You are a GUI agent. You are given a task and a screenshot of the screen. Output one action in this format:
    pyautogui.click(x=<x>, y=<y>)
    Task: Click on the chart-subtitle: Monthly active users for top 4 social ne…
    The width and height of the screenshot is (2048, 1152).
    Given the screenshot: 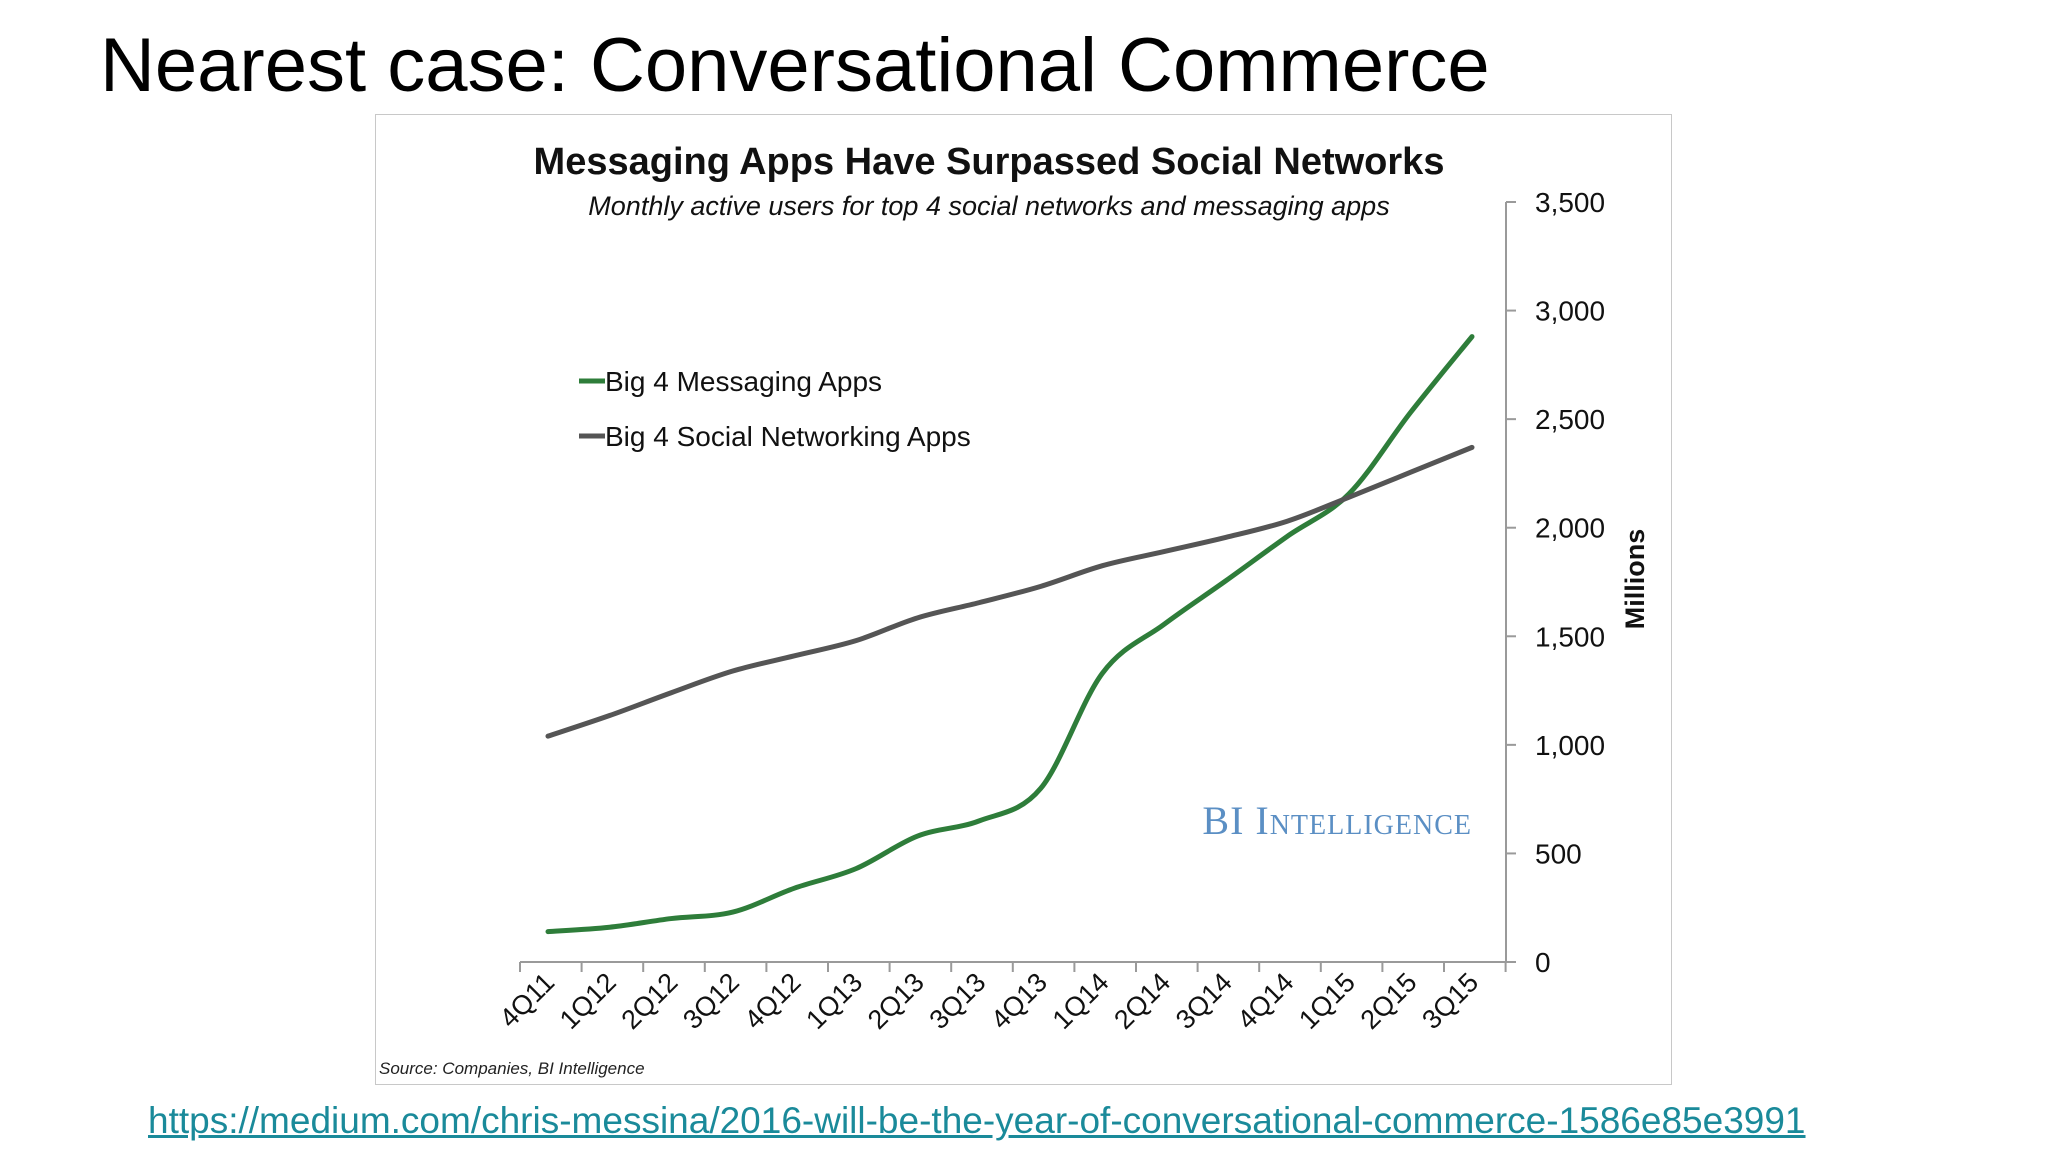 What is the action you would take?
    pyautogui.click(x=988, y=206)
    